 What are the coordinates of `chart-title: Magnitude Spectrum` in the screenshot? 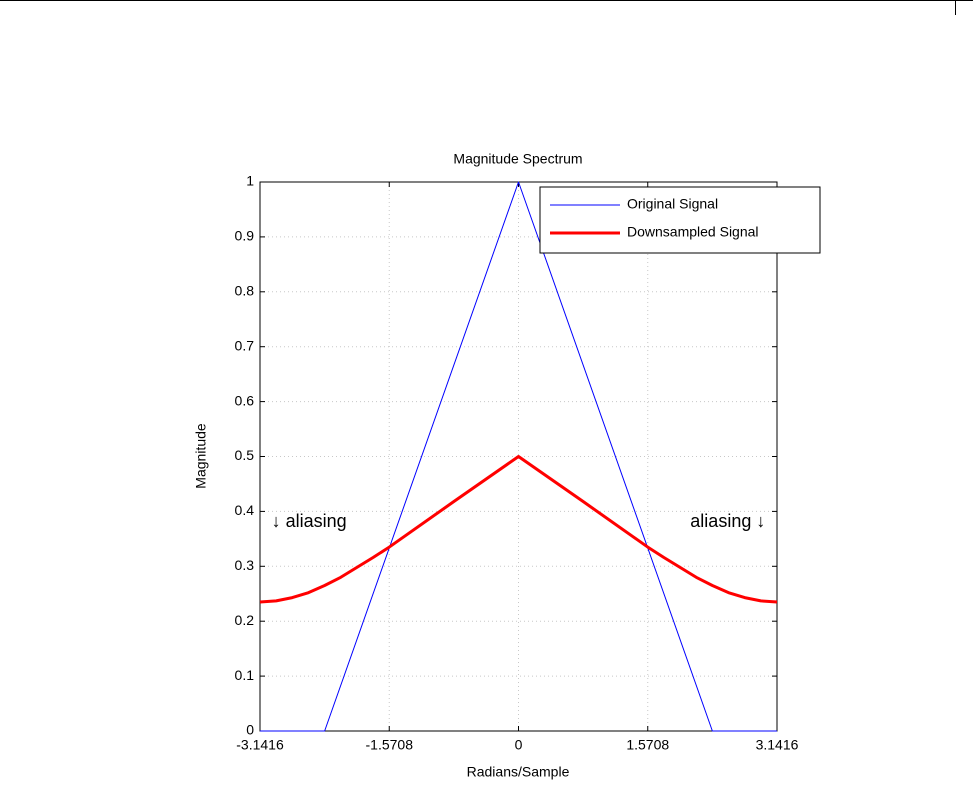 It's located at (517, 159).